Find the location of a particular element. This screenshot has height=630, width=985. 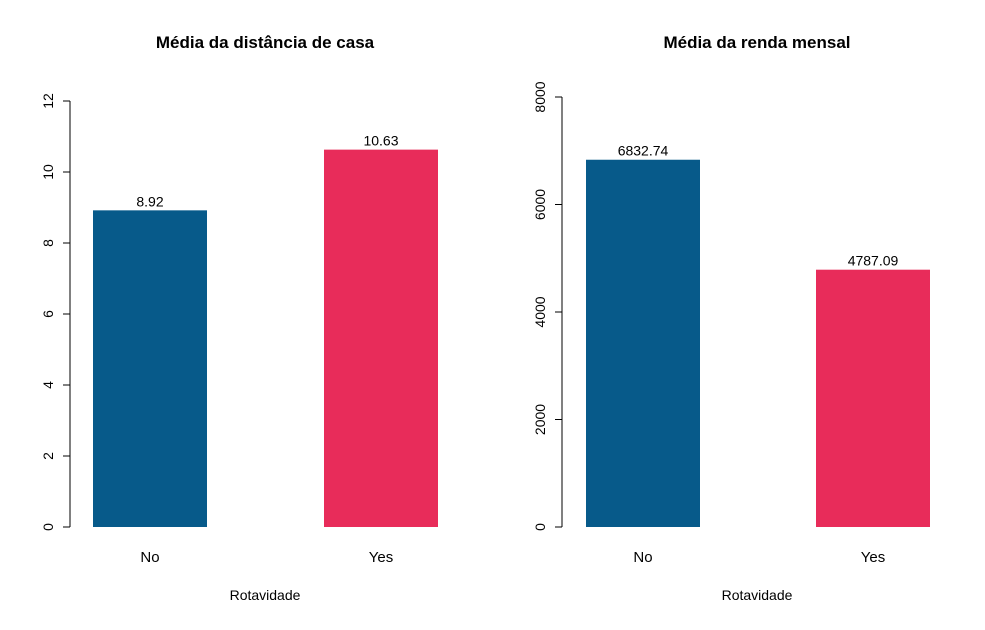

y-tick-label: 6000 is located at coordinates (540, 204).